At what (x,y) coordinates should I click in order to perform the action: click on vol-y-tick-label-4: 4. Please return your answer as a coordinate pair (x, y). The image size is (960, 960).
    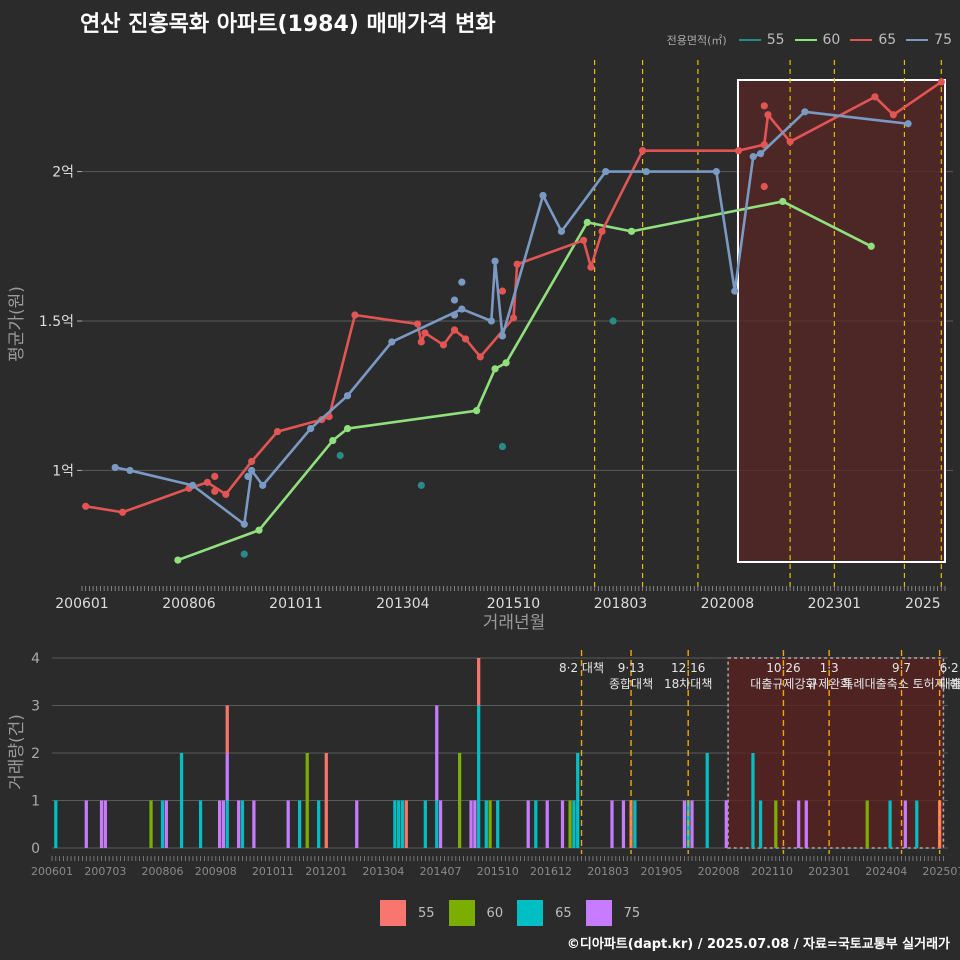
    Looking at the image, I should click on (35, 659).